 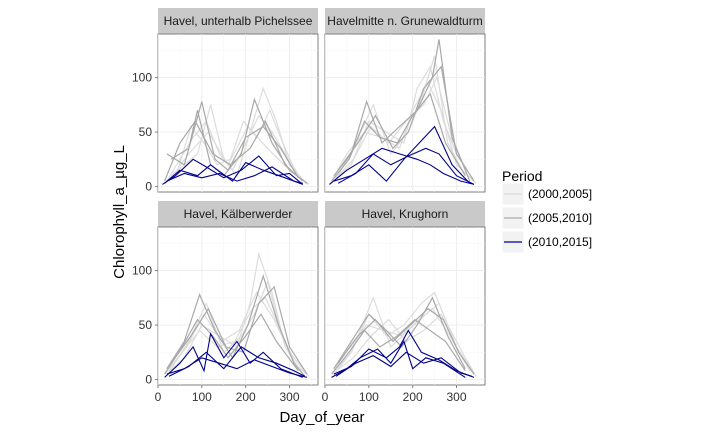 What do you see at coordinates (321, 417) in the screenshot?
I see `x-axis-title: Day_of_year` at bounding box center [321, 417].